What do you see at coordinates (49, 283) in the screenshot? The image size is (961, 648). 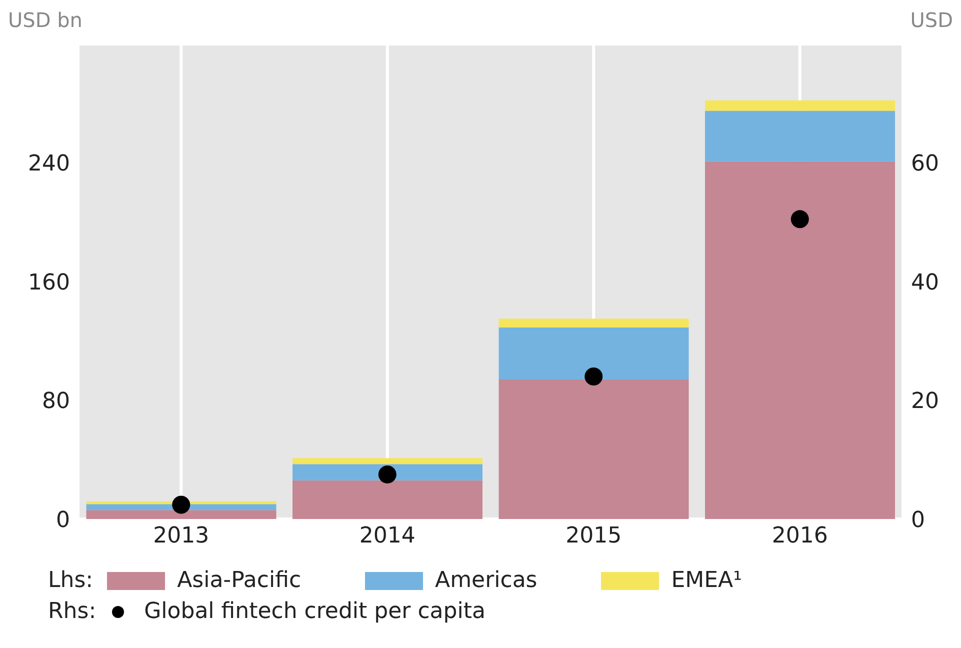 I see `y-tick-label: 160` at bounding box center [49, 283].